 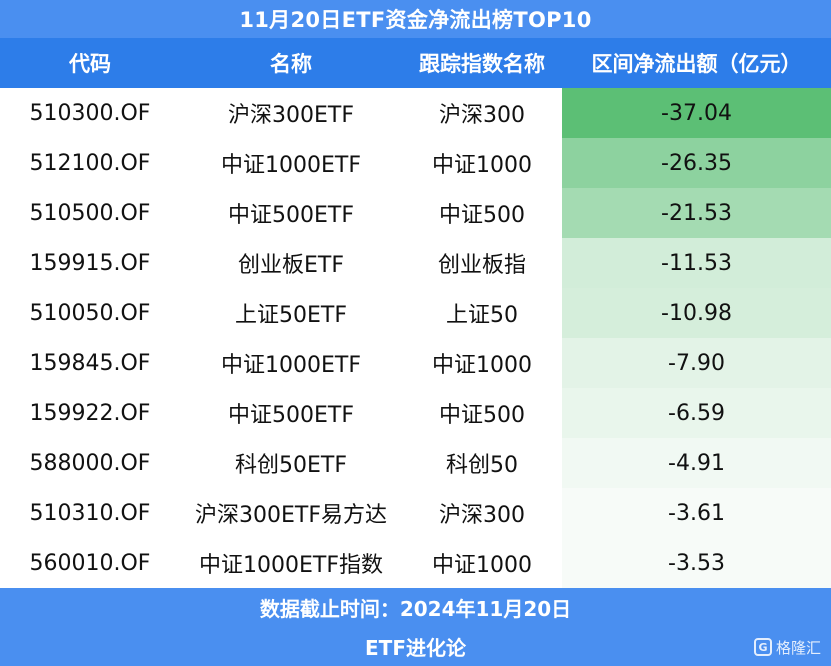 What do you see at coordinates (90, 213) in the screenshot?
I see `cell-code: 510500.OF` at bounding box center [90, 213].